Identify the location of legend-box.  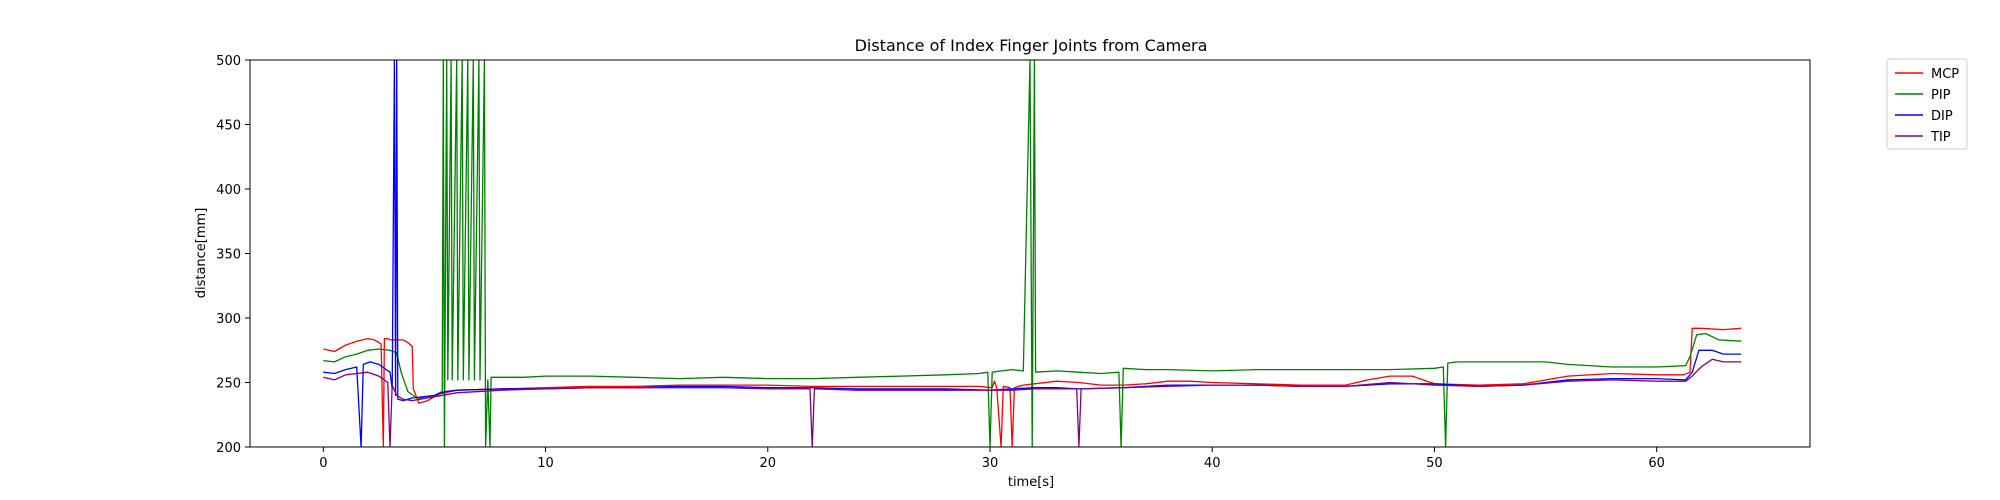
(1927, 104).